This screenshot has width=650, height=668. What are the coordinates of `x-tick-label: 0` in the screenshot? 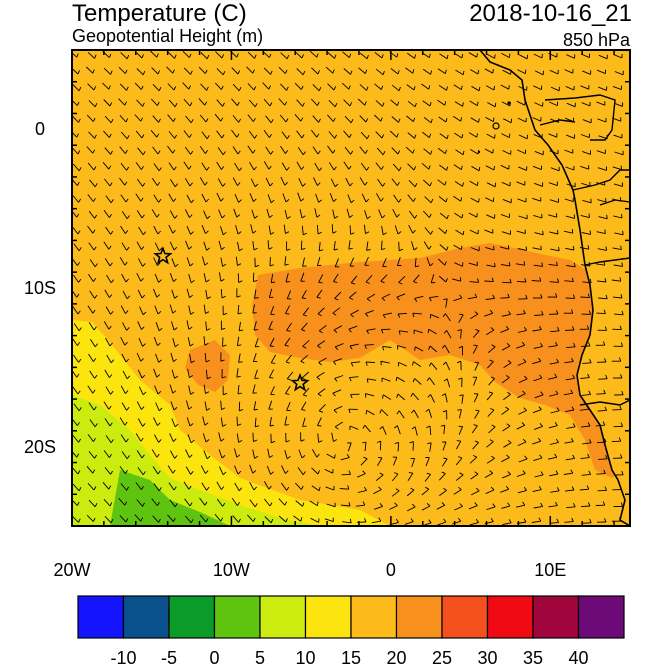 It's located at (391, 570).